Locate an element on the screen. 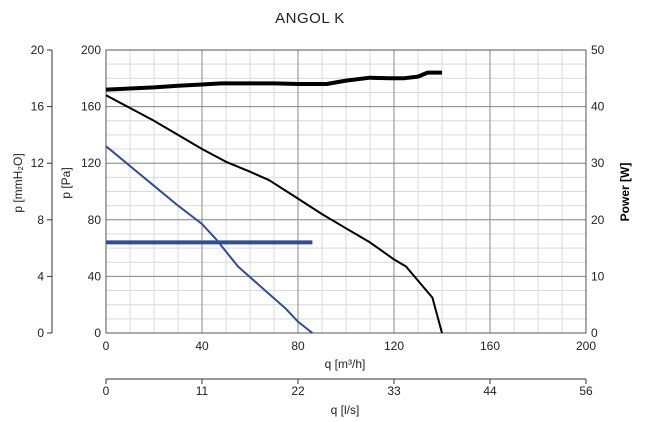 The width and height of the screenshot is (648, 422). y-pa-tick-label: 200 is located at coordinates (91, 50).